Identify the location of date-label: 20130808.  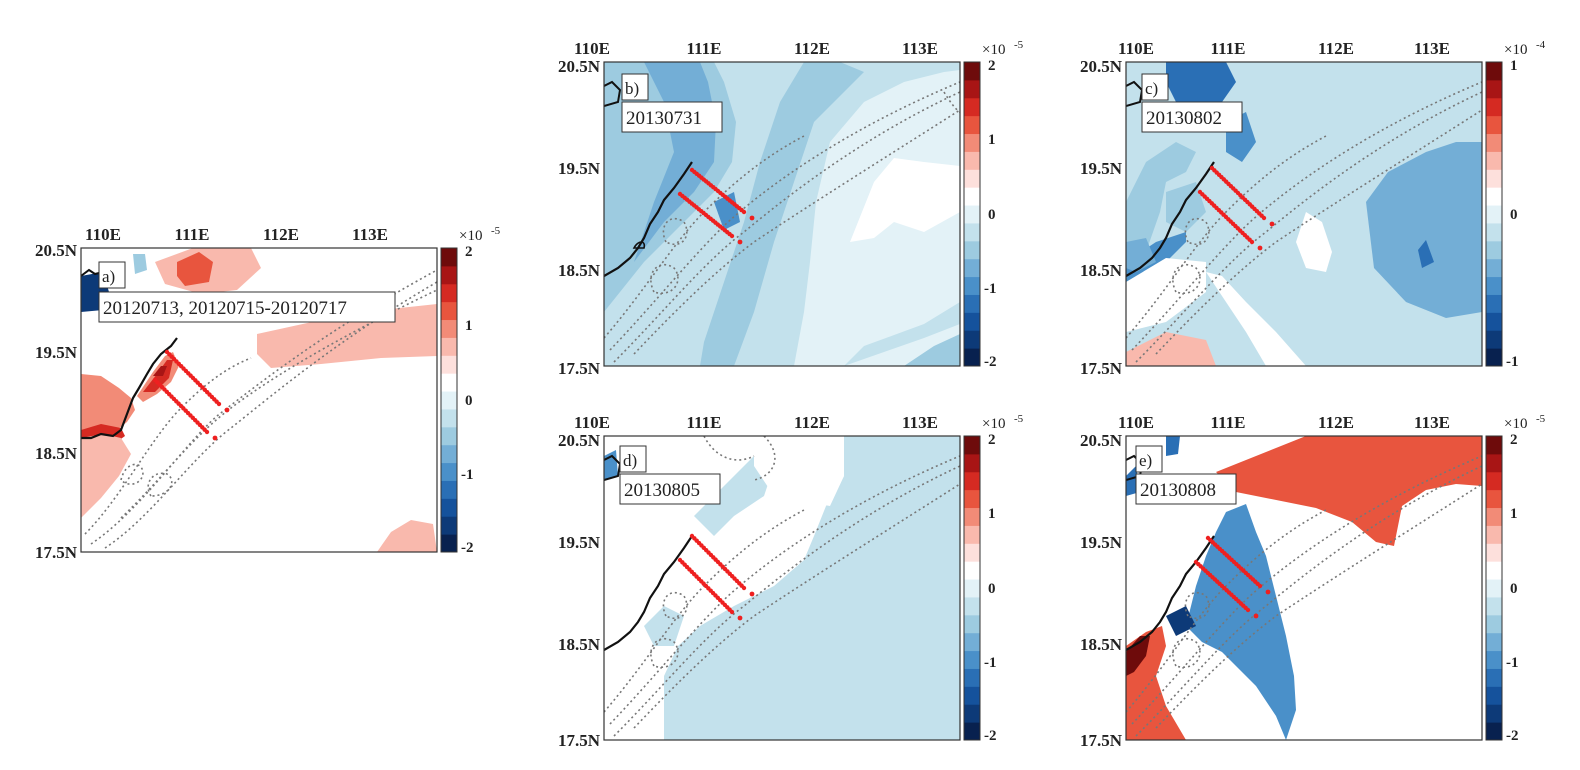
(1178, 490).